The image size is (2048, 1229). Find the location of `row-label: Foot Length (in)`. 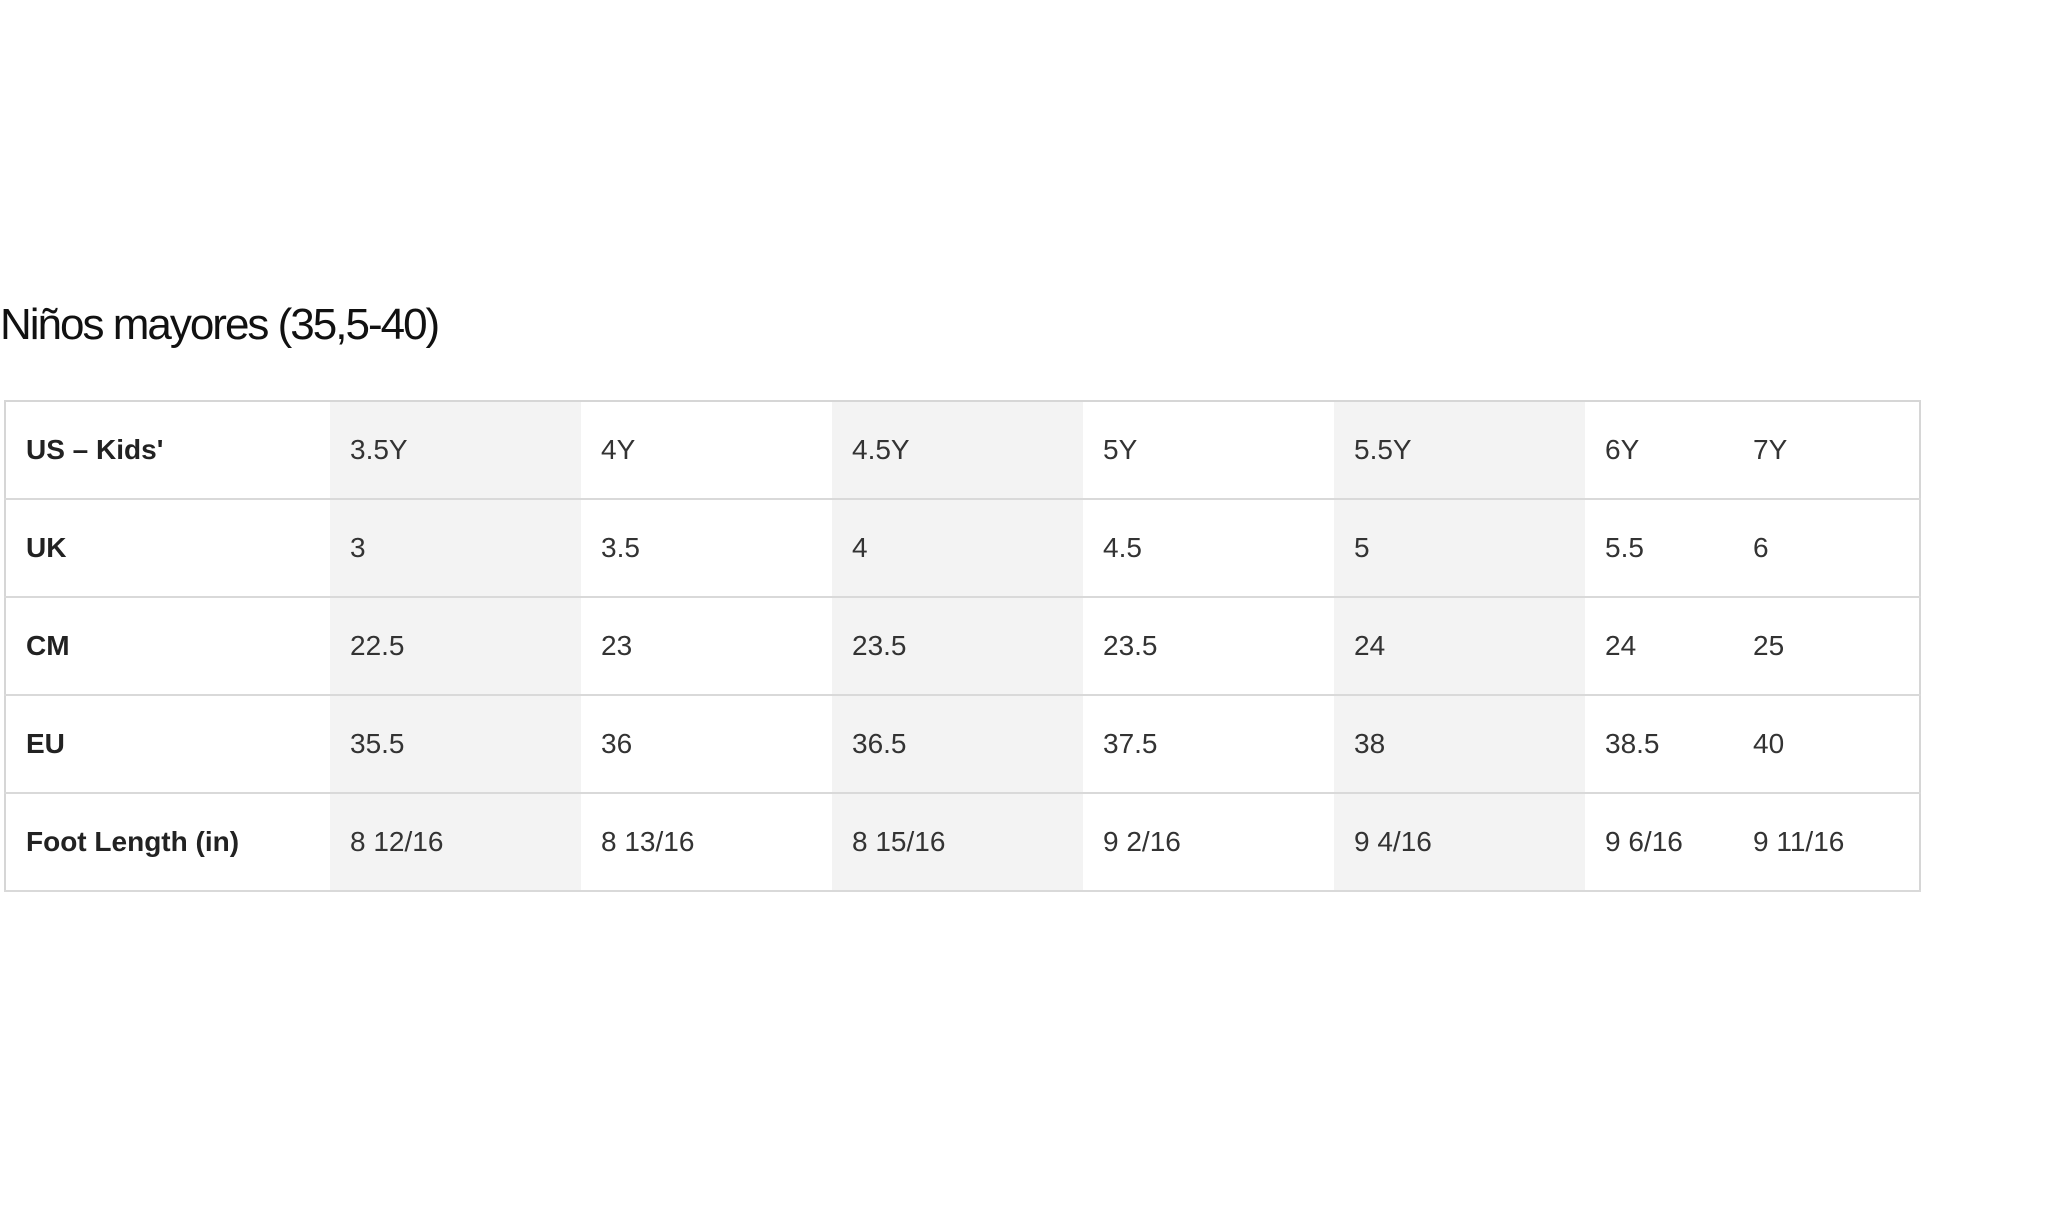

row-label: Foot Length (in) is located at coordinates (167, 842).